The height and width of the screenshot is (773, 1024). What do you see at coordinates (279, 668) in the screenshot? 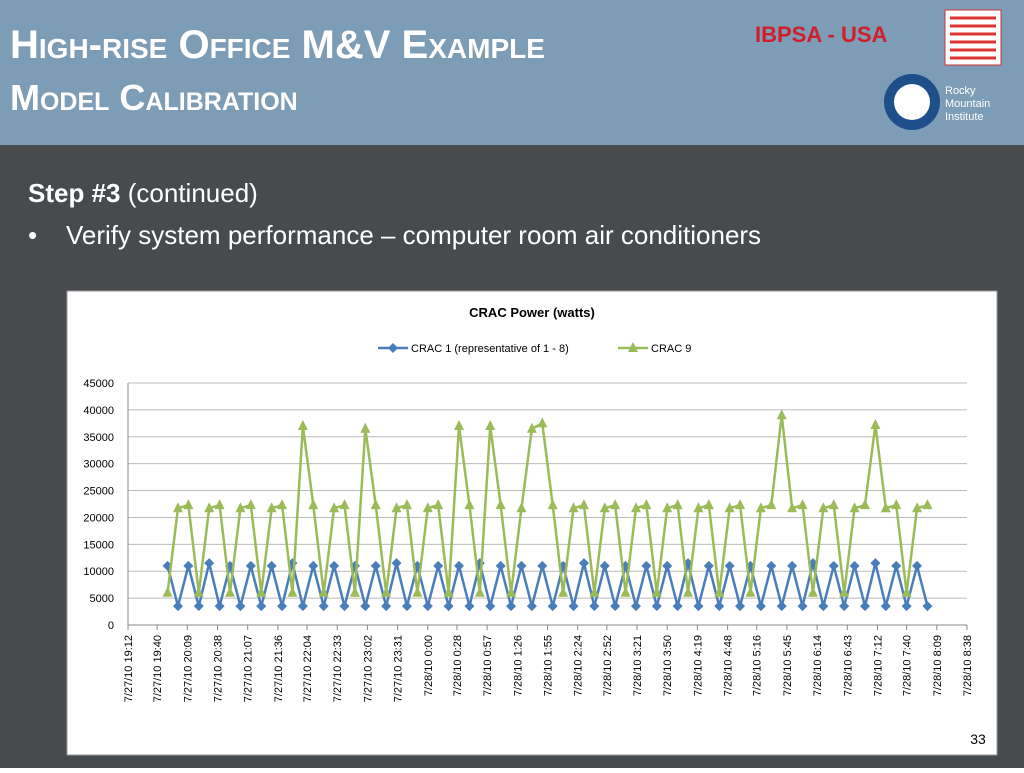
I see `x-tick-label: 7/27/10 21:36` at bounding box center [279, 668].